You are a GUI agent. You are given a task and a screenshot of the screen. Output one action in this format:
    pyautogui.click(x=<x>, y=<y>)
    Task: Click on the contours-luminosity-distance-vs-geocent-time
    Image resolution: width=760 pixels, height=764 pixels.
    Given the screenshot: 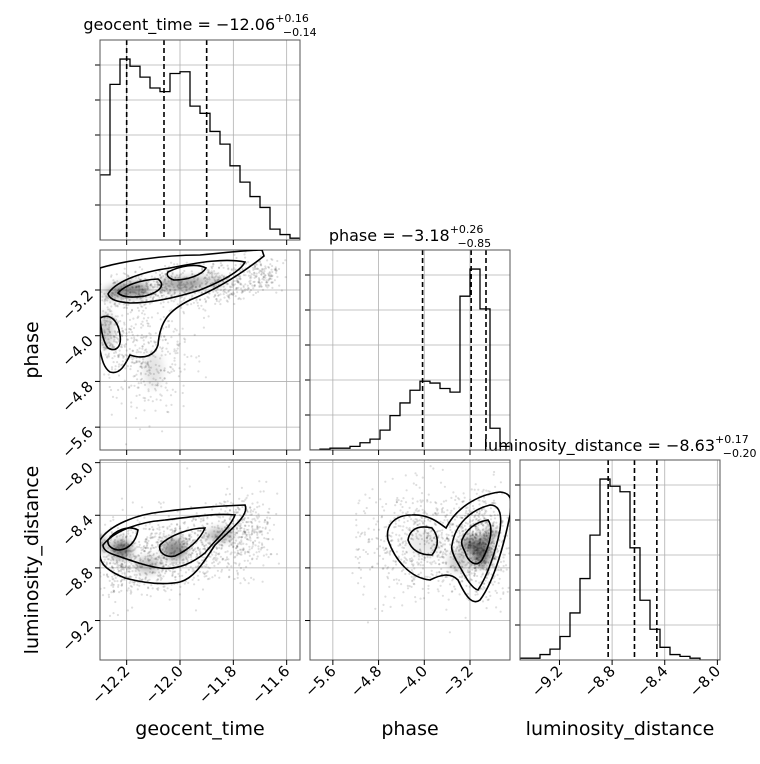 What is the action you would take?
    pyautogui.click(x=173, y=544)
    